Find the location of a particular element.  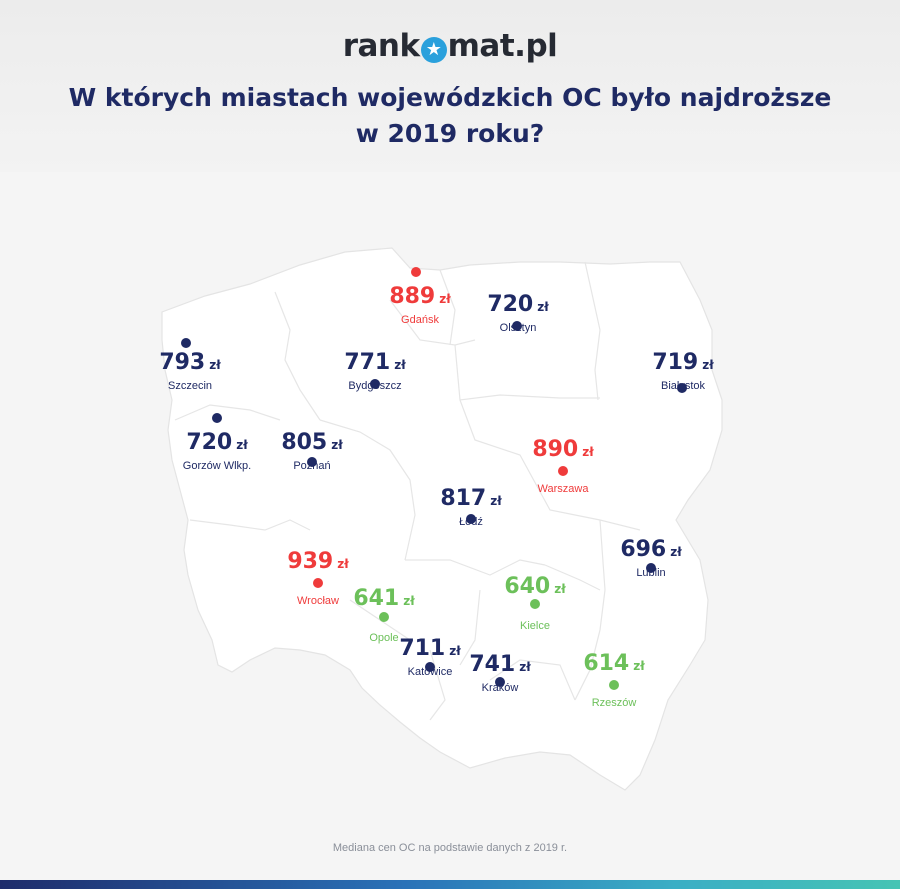

city-name: Wrocław is located at coordinates (318, 601).